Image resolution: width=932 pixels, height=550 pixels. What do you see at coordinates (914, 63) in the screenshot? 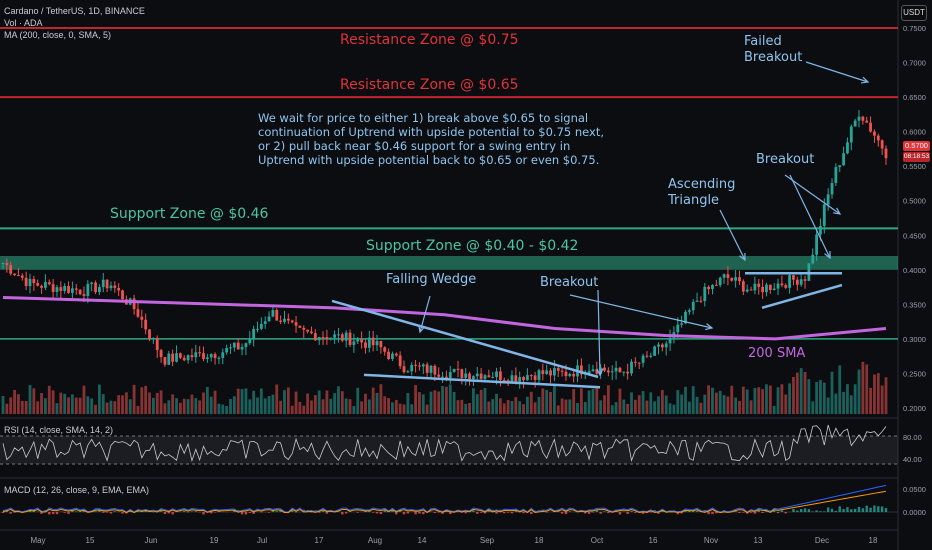
I see `price-tick-label: 0.7000` at bounding box center [914, 63].